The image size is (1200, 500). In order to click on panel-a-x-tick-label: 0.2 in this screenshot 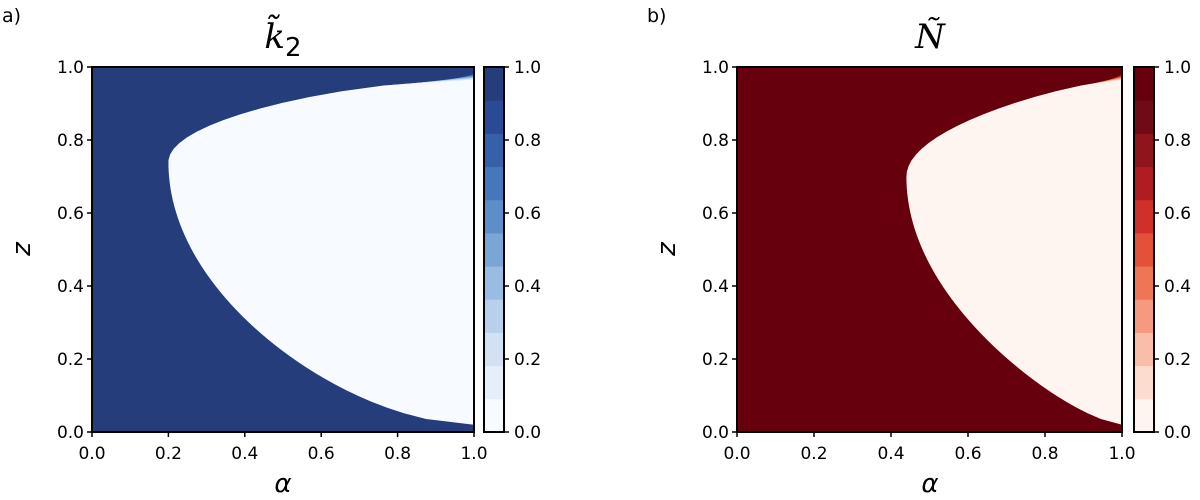, I will do `click(168, 454)`.